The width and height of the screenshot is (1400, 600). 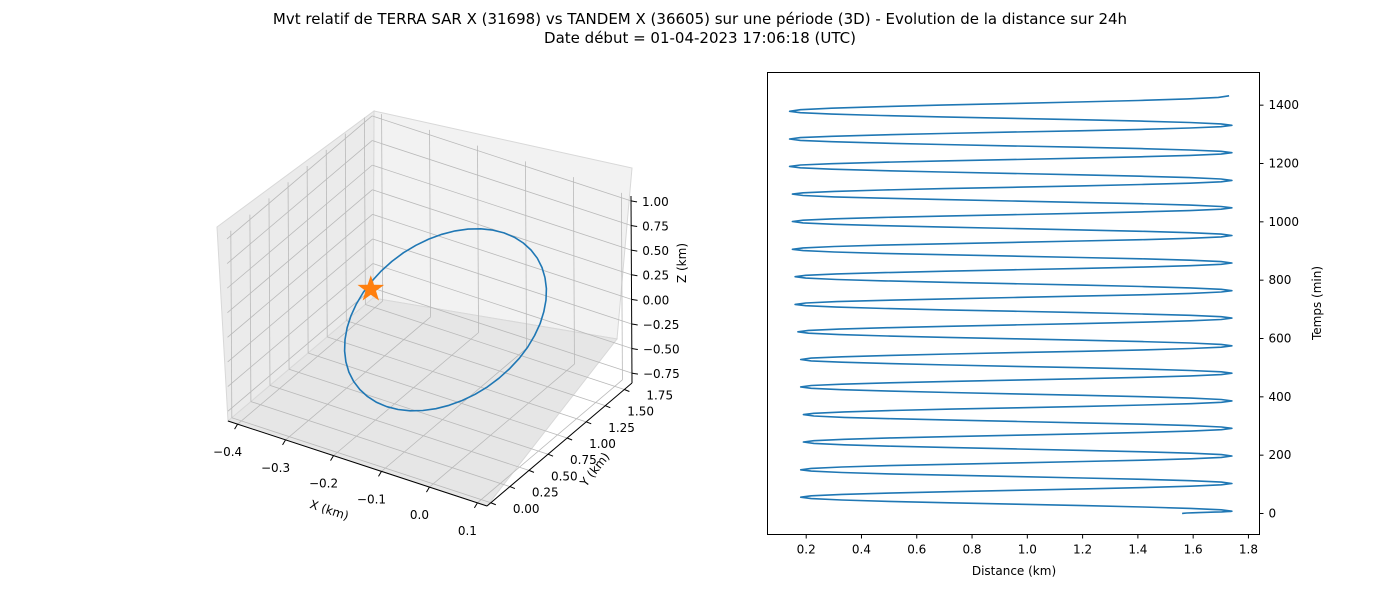 What do you see at coordinates (1284, 222) in the screenshot?
I see `time-tick-label: 1000` at bounding box center [1284, 222].